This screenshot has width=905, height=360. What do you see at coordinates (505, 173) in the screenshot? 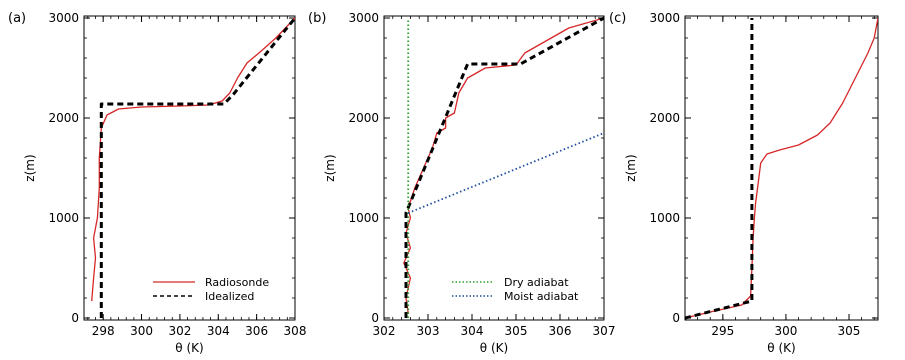
I see `series-moist-adiabat` at bounding box center [505, 173].